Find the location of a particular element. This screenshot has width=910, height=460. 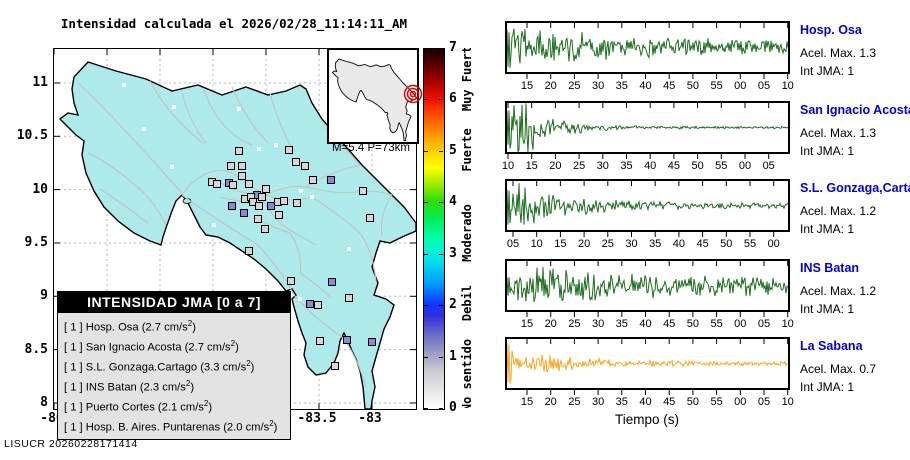

colorbar-number: 3 is located at coordinates (453, 253).